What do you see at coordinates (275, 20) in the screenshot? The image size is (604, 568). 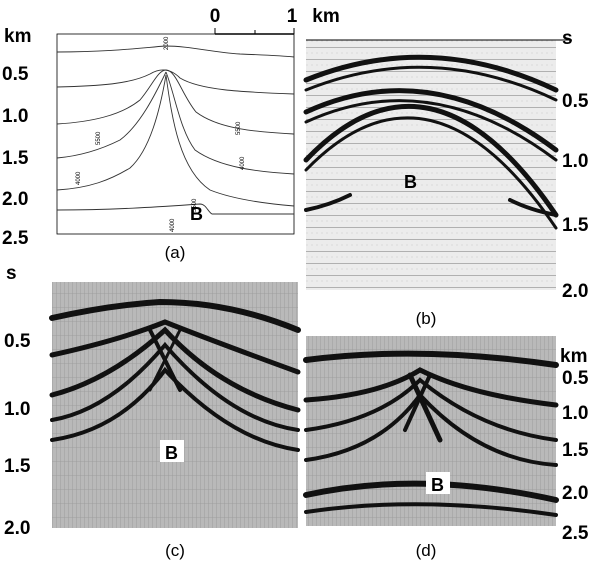 I see `scale-bar: 0 1 km` at bounding box center [275, 20].